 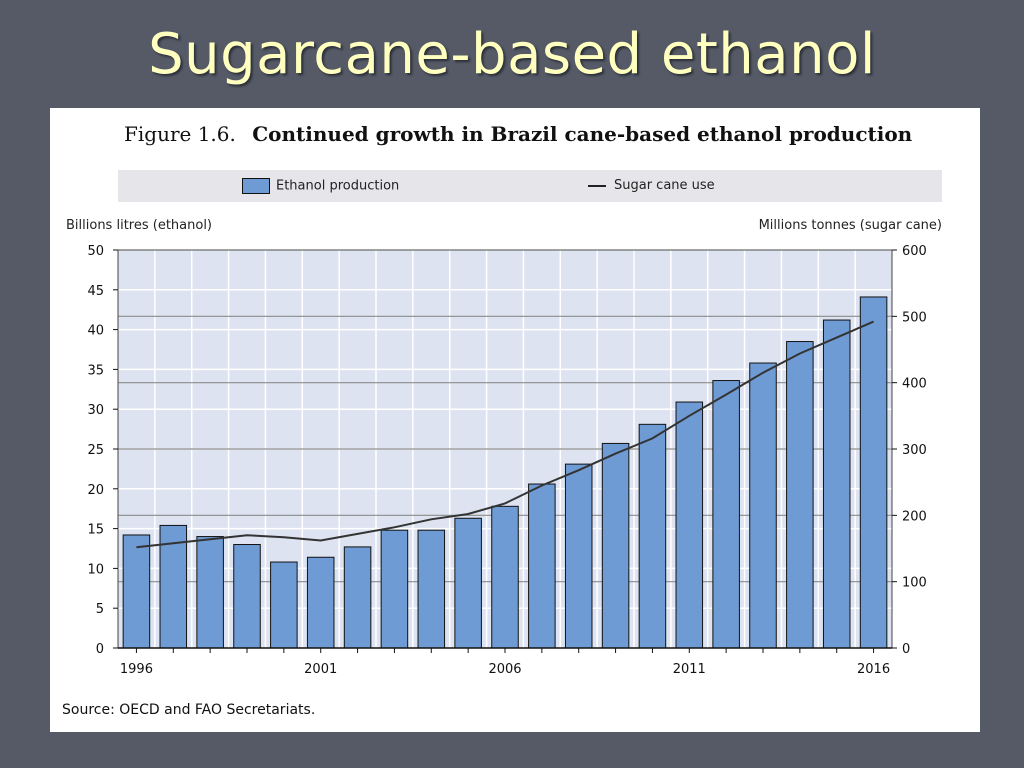 I want to click on bar-ethanol-2016, so click(x=873, y=472).